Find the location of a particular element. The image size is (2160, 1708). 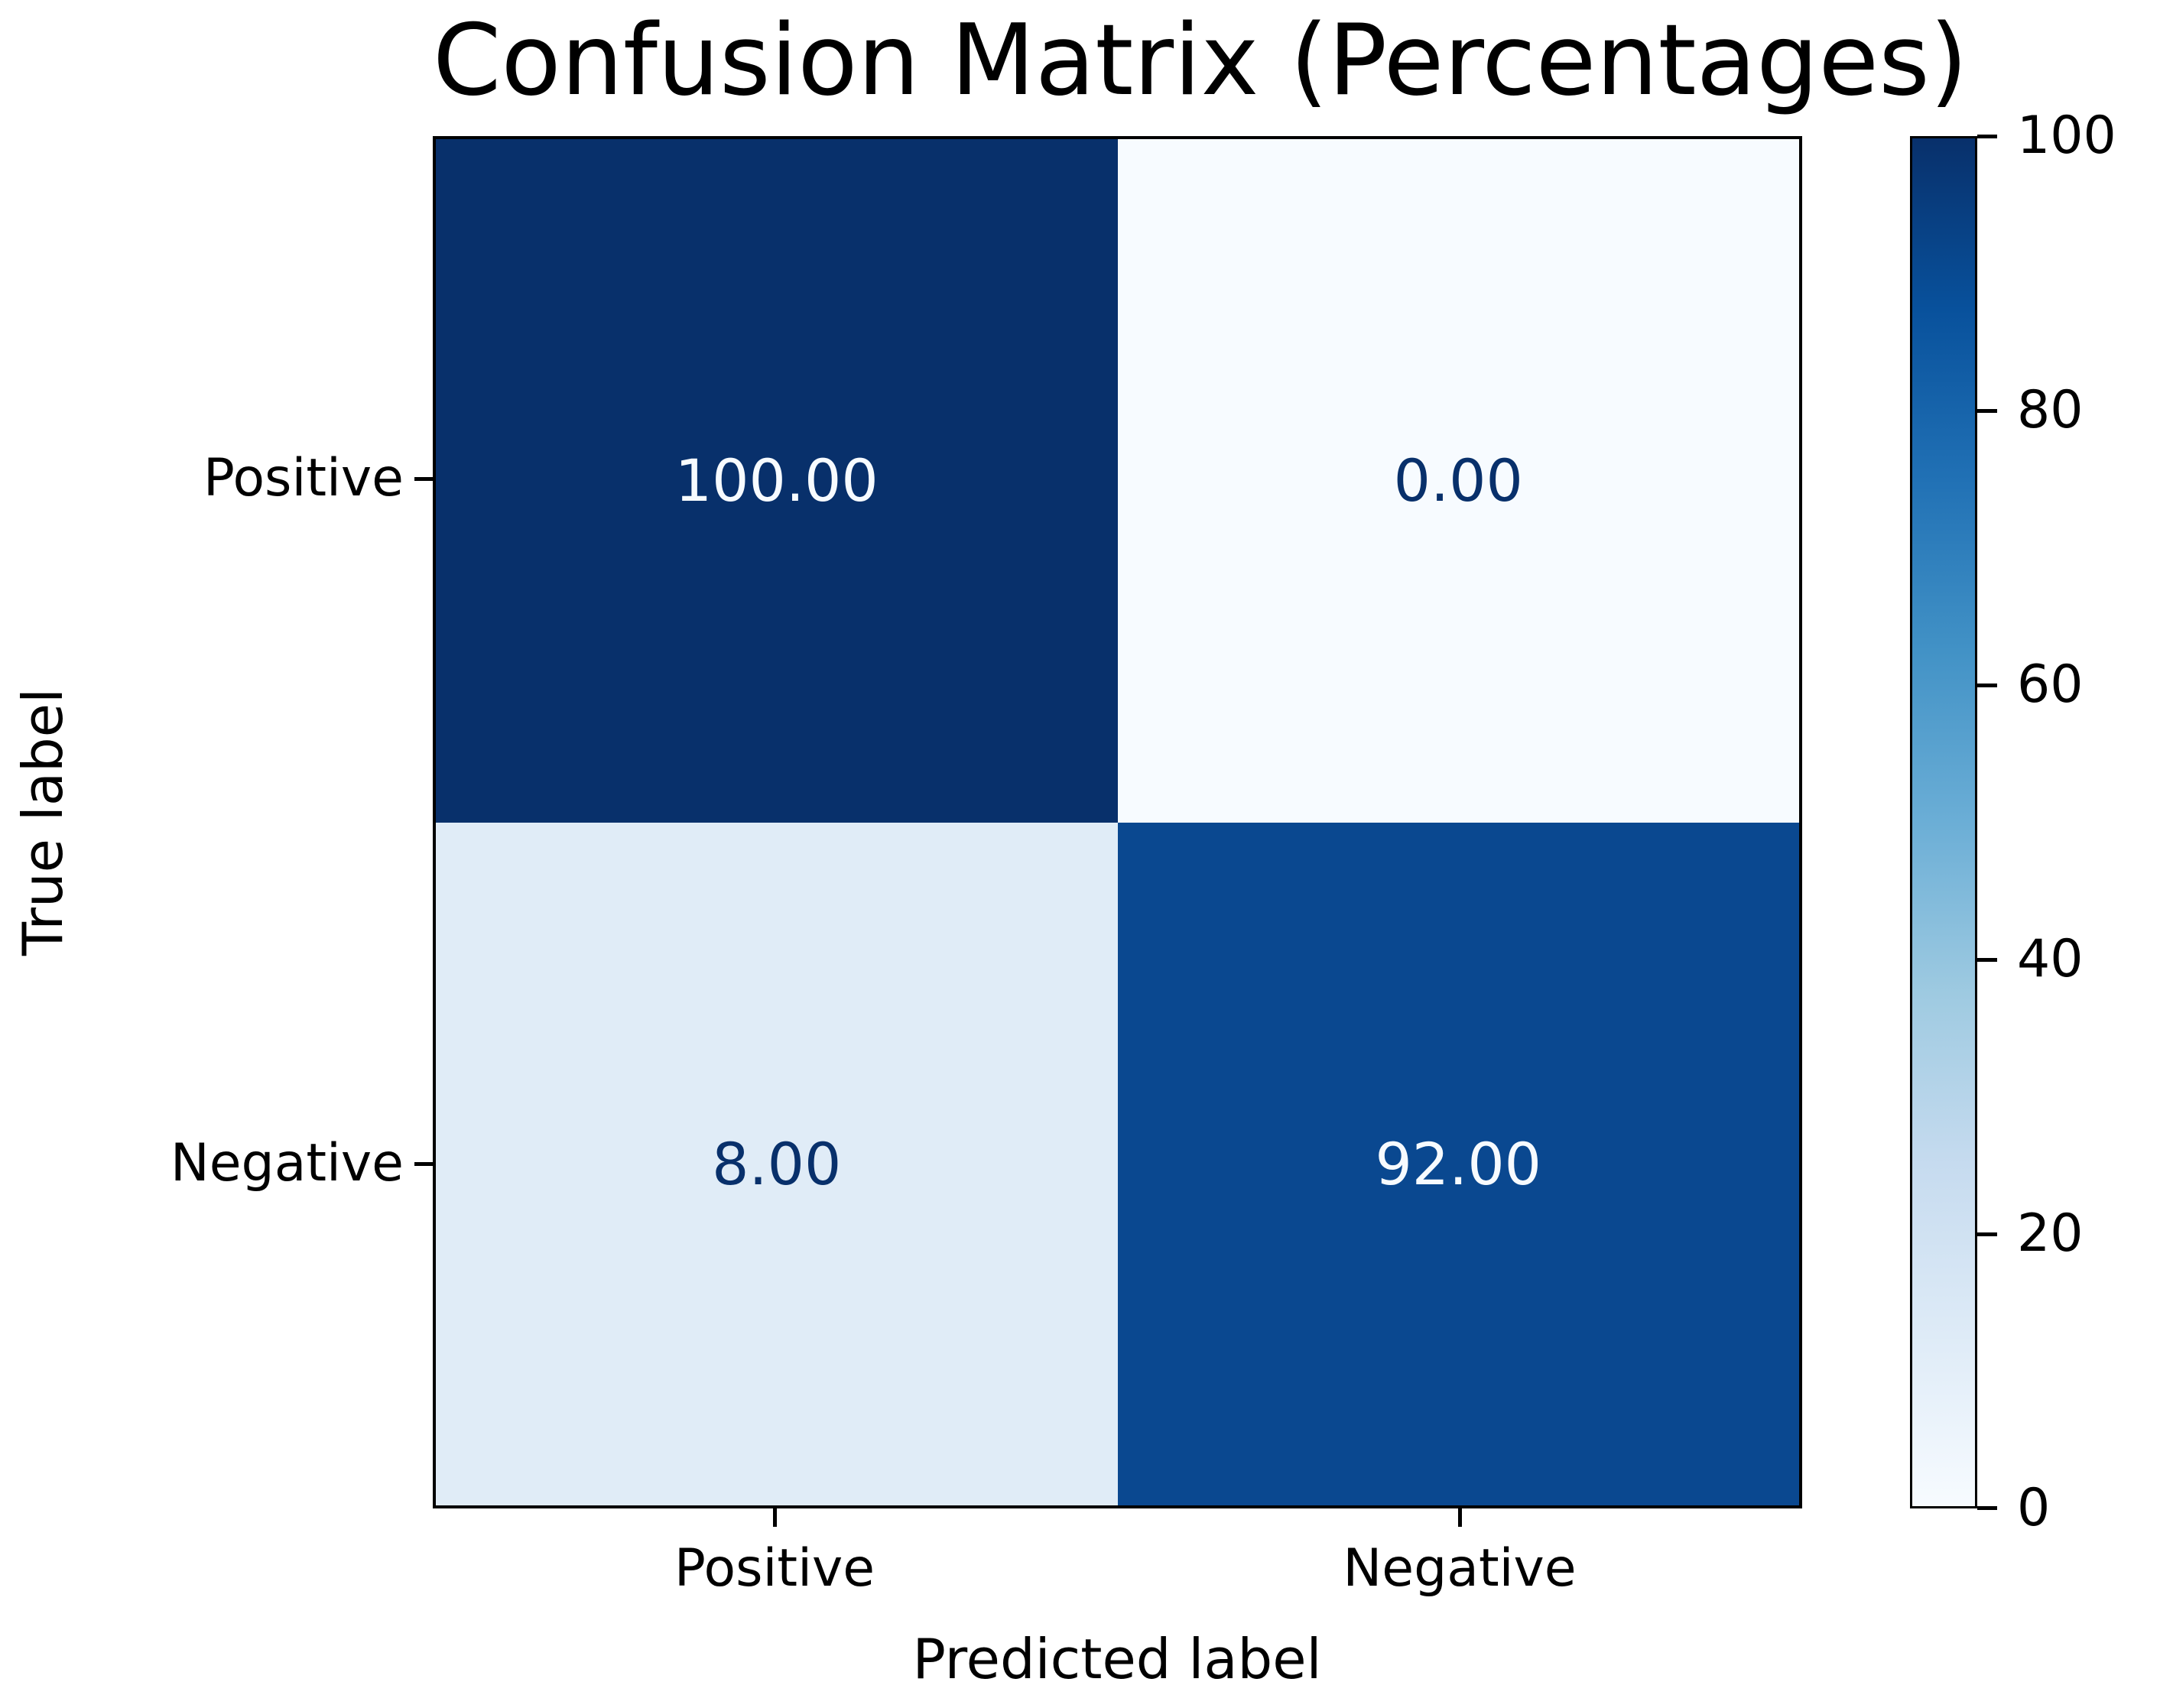

colorbar-tick-label-40: 40 is located at coordinates (2051, 959).